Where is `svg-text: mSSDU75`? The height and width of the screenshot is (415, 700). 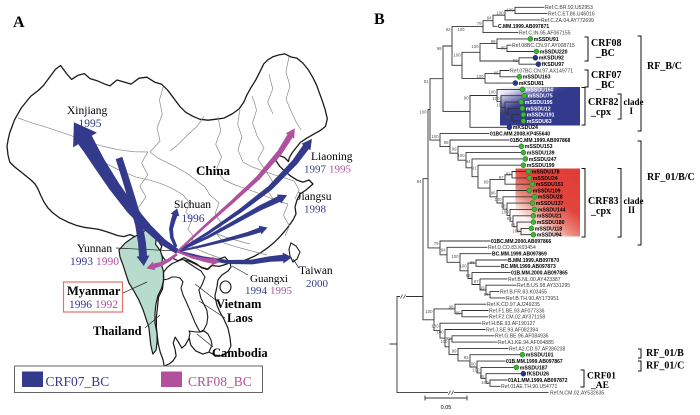 svg-text: mSSDU75 is located at coordinates (540, 97).